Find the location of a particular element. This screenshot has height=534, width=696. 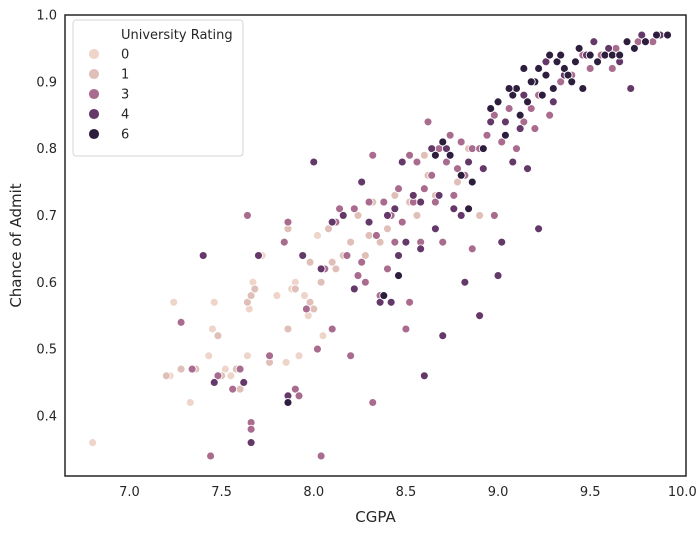

x-tick-label: 8.5 is located at coordinates (406, 492).